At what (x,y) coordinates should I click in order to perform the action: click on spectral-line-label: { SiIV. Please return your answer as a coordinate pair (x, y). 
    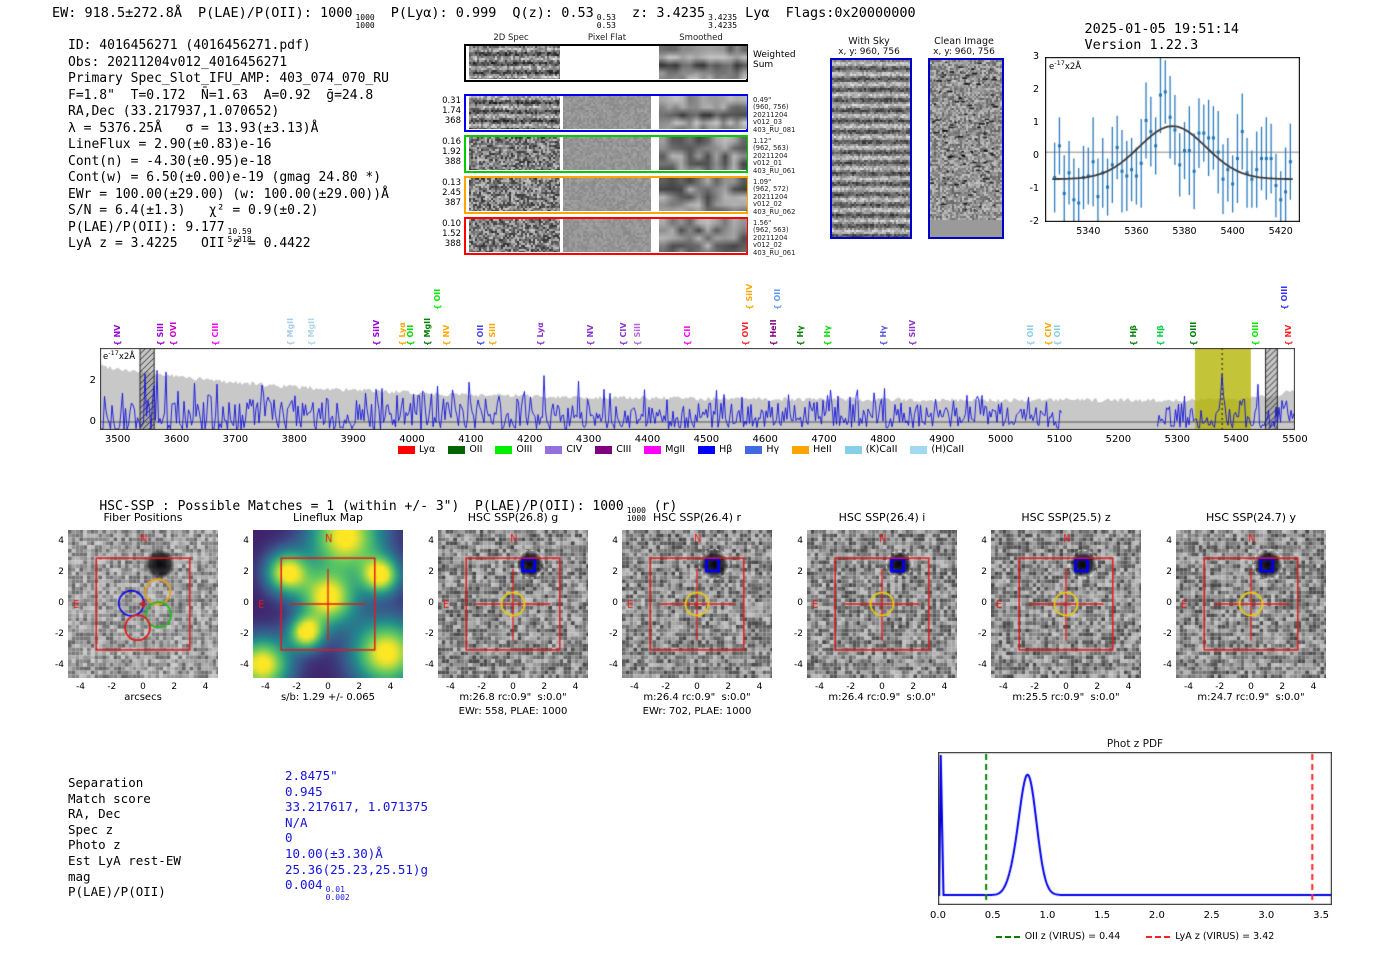
    Looking at the image, I should click on (750, 296).